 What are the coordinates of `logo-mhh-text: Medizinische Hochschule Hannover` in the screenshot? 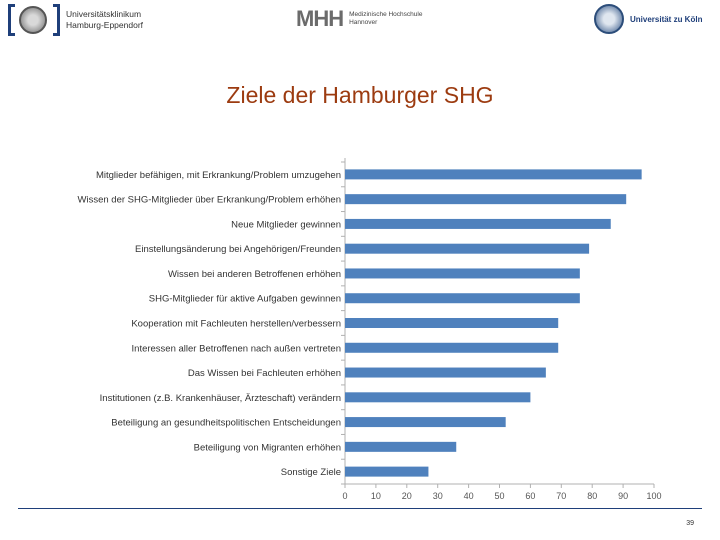 It's located at (385, 19).